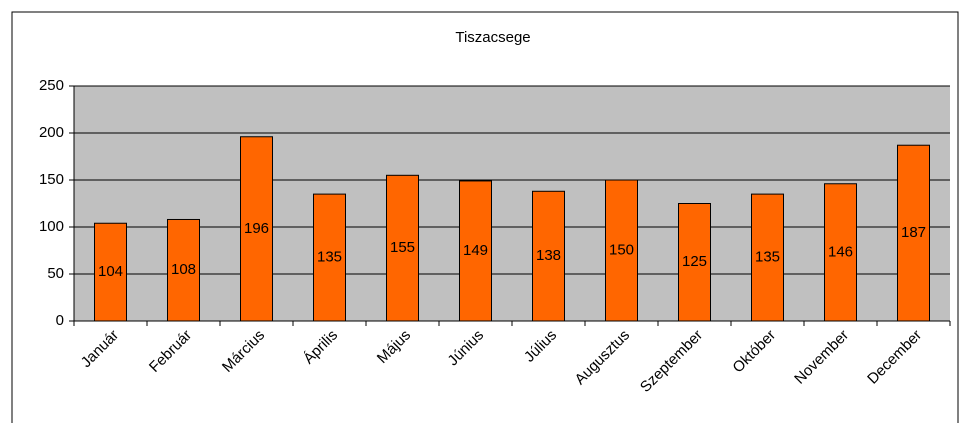 Image resolution: width=961 pixels, height=423 pixels. I want to click on data-label: 108, so click(183, 269).